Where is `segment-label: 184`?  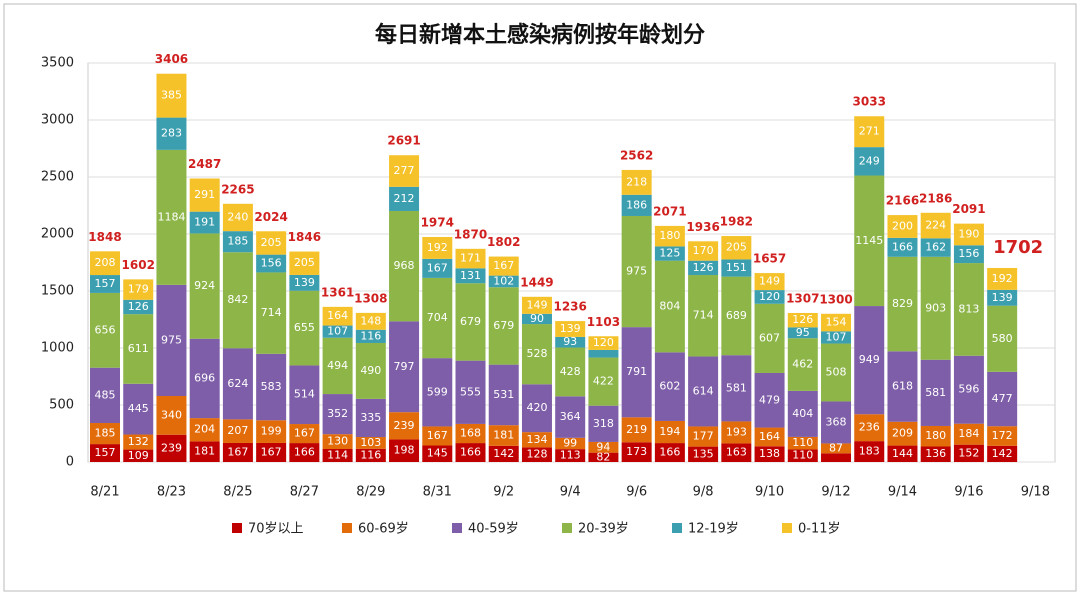
segment-label: 184 is located at coordinates (968, 433).